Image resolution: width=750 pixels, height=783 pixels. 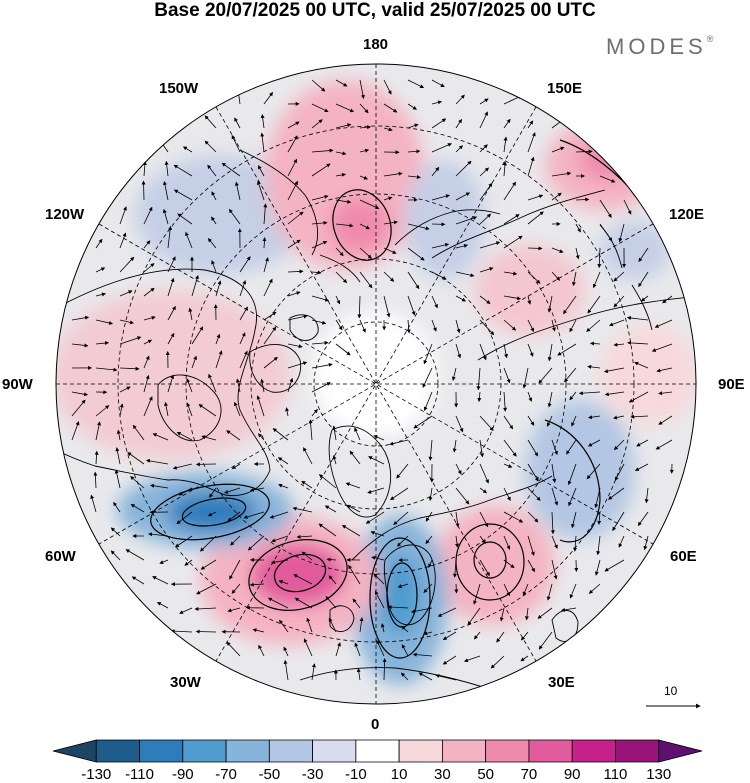 I want to click on colorbar-tick-label: 70, so click(x=529, y=774).